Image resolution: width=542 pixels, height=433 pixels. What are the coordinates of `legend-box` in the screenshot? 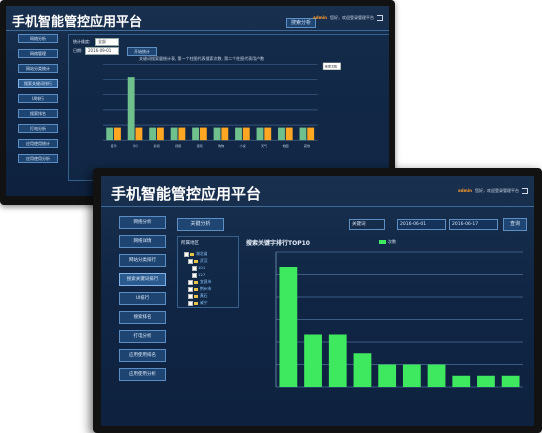 It's located at (331, 66).